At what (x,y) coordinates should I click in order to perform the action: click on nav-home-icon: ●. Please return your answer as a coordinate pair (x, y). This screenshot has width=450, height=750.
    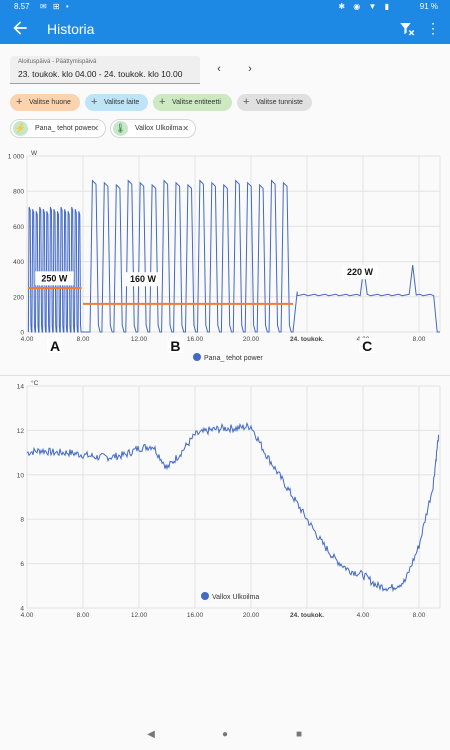
    Looking at the image, I should click on (225, 734).